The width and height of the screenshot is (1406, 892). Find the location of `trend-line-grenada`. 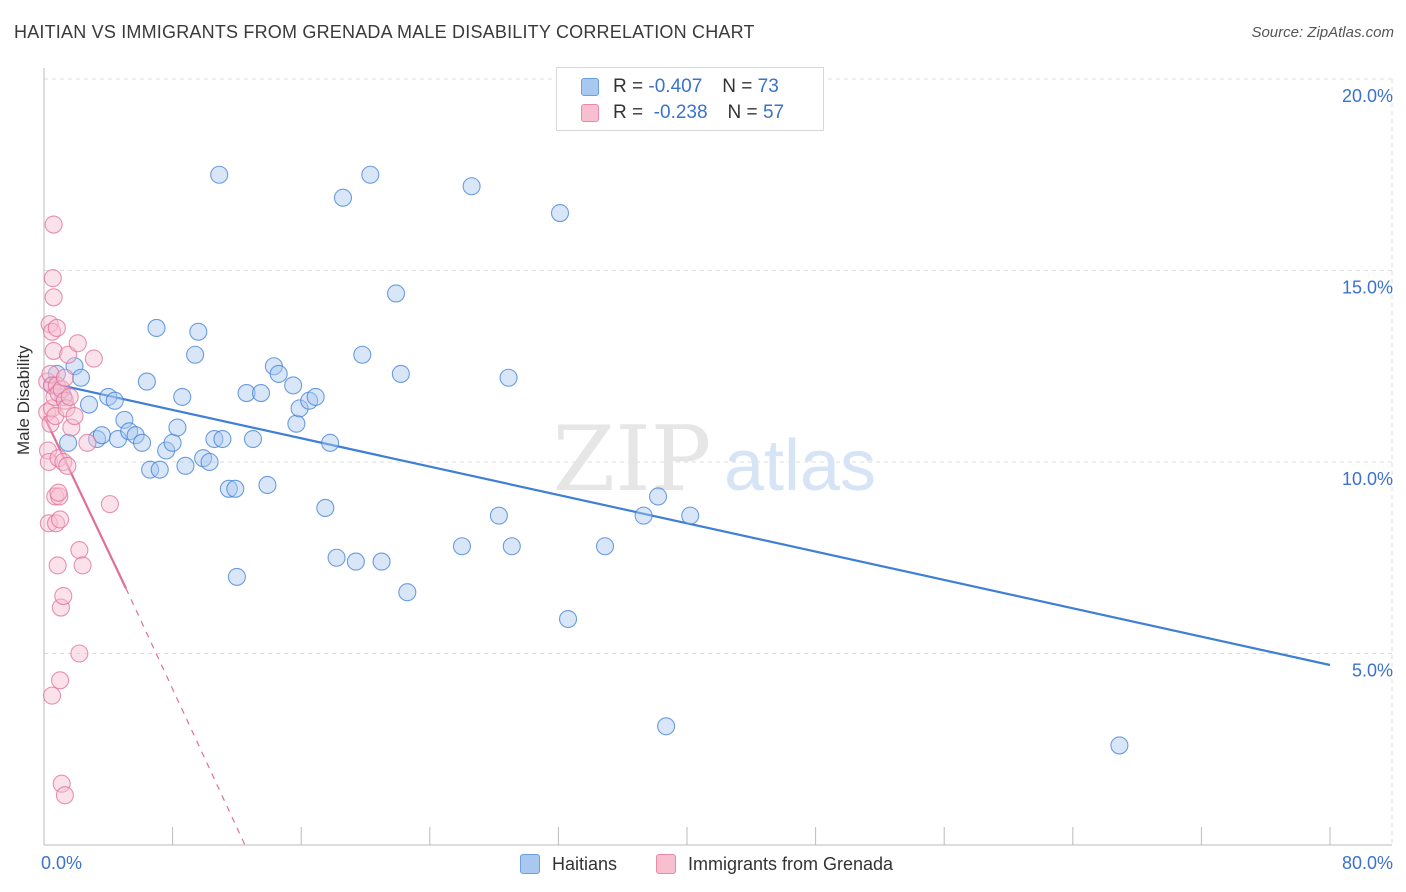

trend-line-grenada is located at coordinates (85, 502).